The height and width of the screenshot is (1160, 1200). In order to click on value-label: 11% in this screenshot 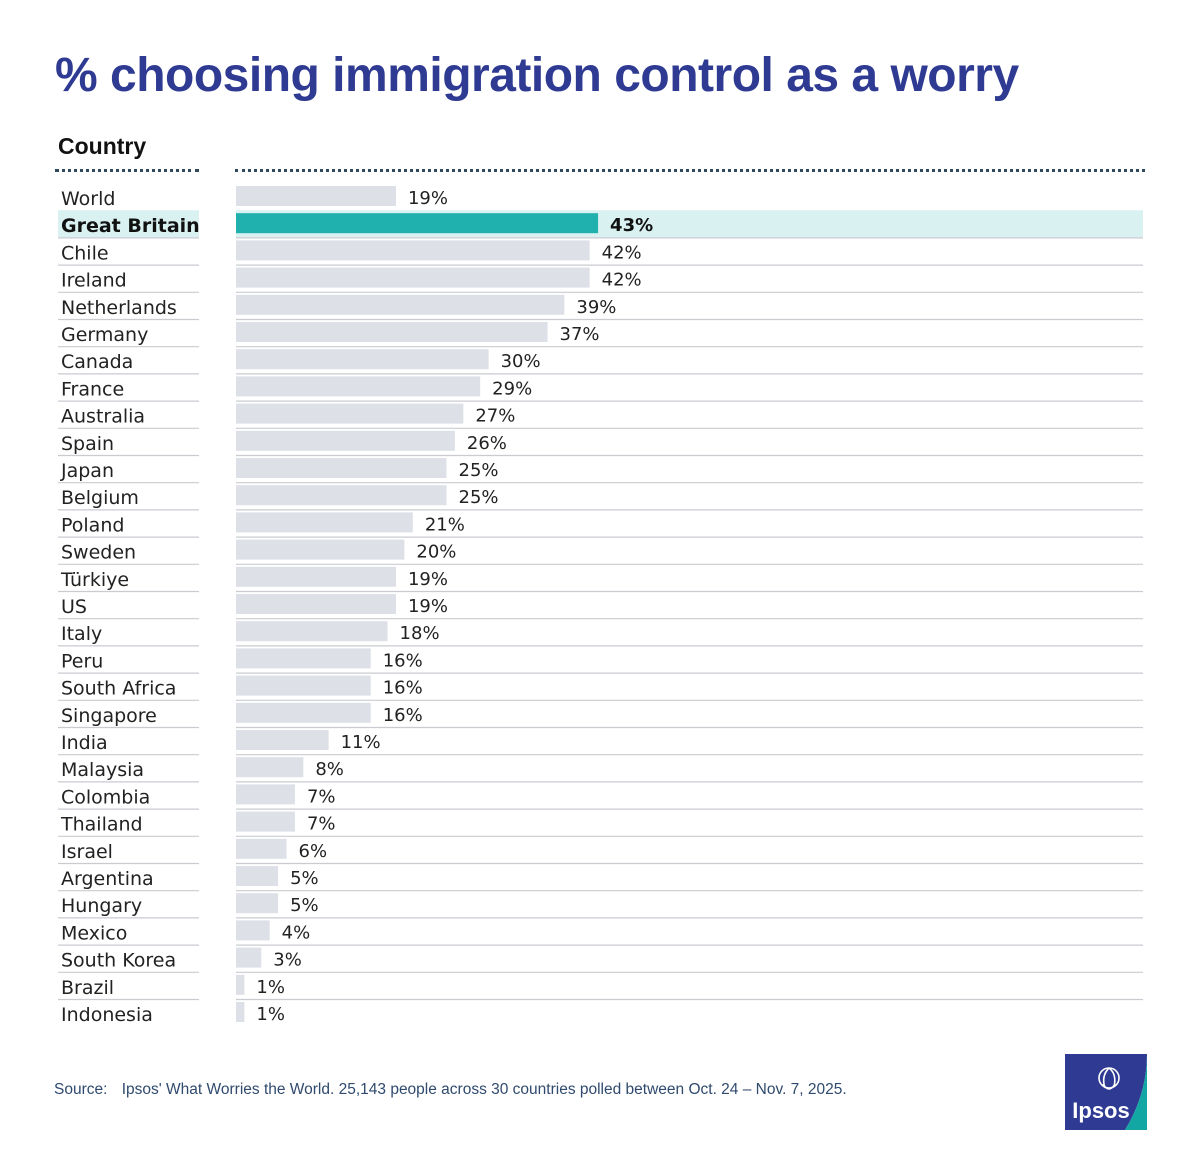, I will do `click(361, 742)`.